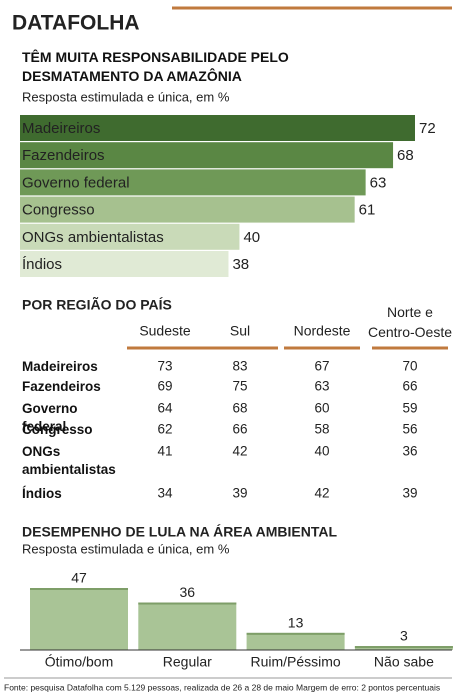 This screenshot has height=697, width=456. I want to click on column-header: Nordeste, so click(322, 331).